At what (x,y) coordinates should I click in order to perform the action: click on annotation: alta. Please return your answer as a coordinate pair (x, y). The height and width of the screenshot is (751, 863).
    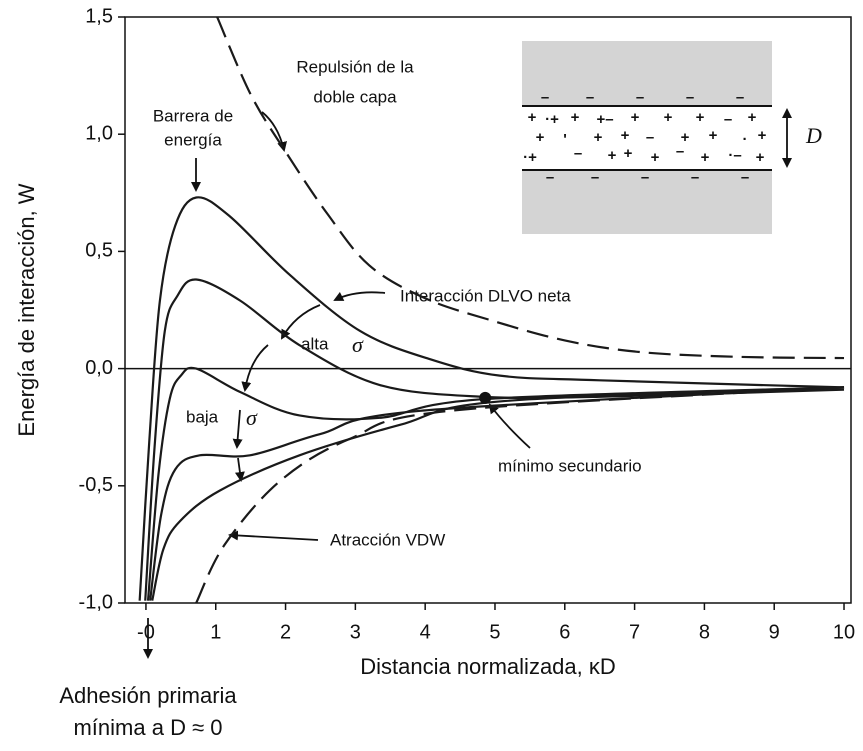
    Looking at the image, I should click on (315, 343).